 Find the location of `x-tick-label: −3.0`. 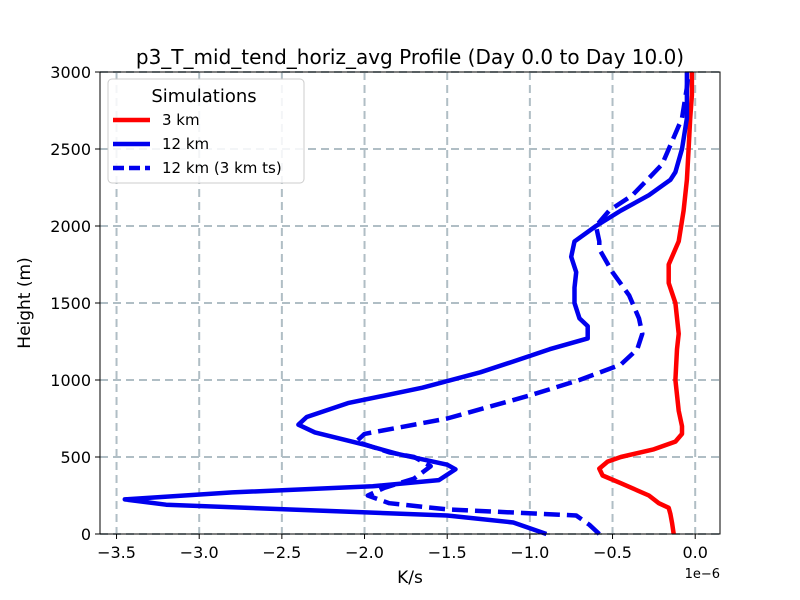

x-tick-label: −3.0 is located at coordinates (199, 552).